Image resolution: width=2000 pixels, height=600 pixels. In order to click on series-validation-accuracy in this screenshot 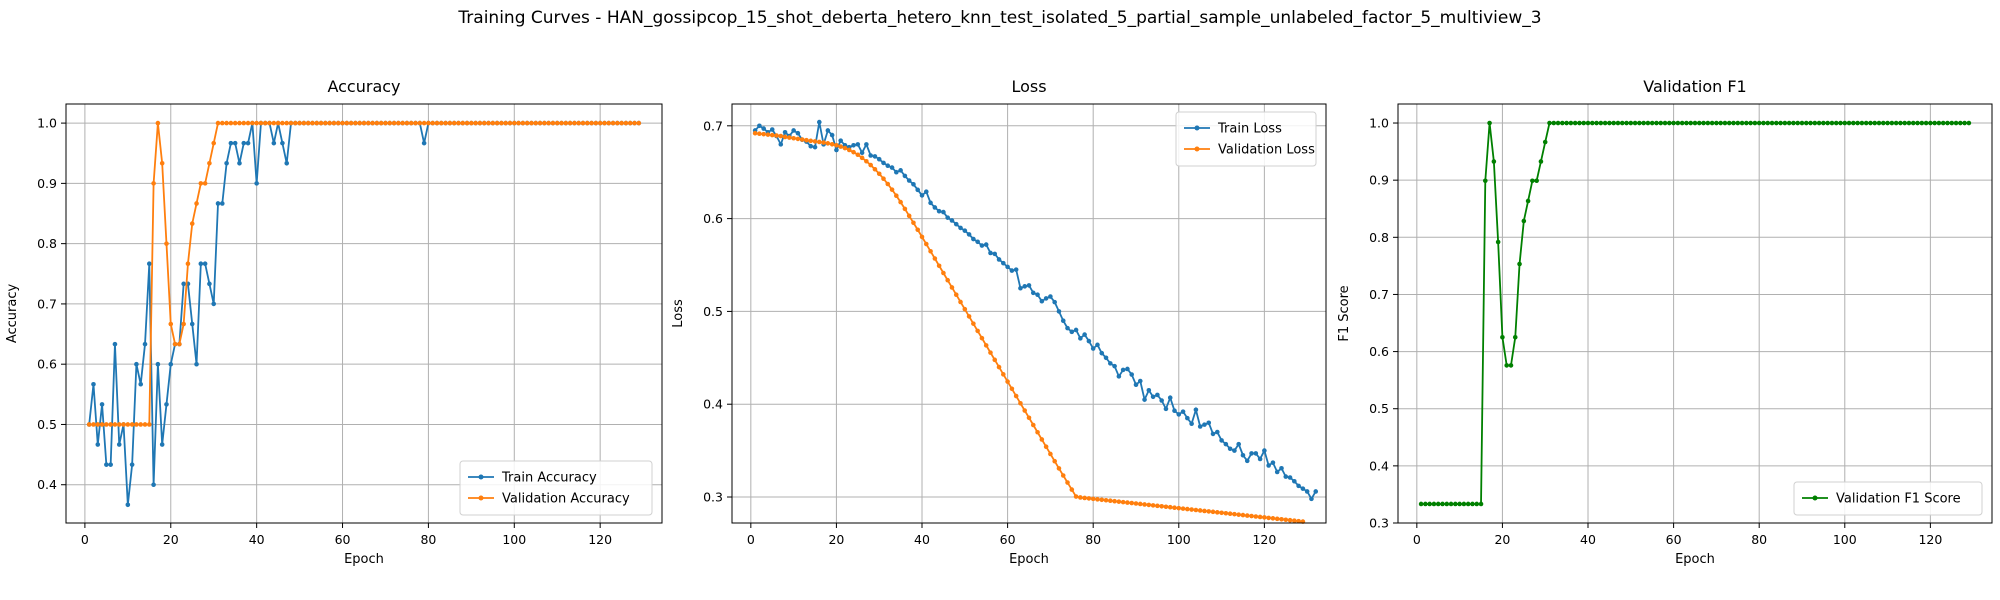, I will do `click(364, 273)`.